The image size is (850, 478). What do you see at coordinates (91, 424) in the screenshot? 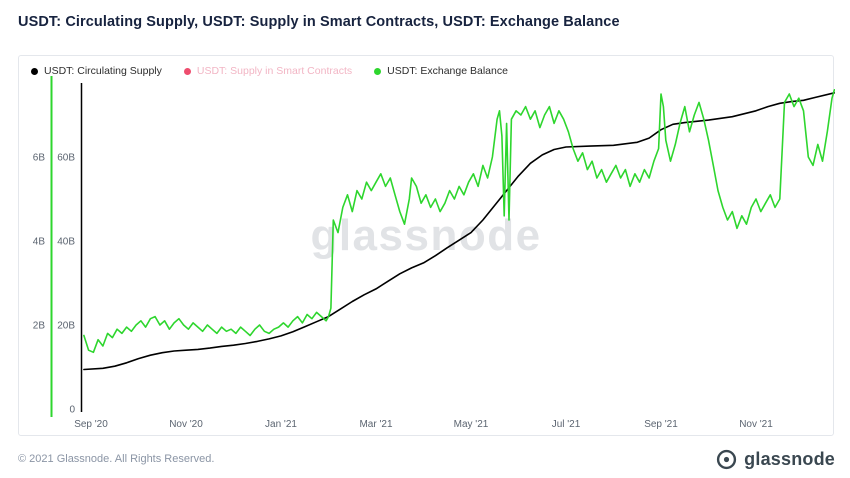
I see `x-axis-label: Sep '20` at bounding box center [91, 424].